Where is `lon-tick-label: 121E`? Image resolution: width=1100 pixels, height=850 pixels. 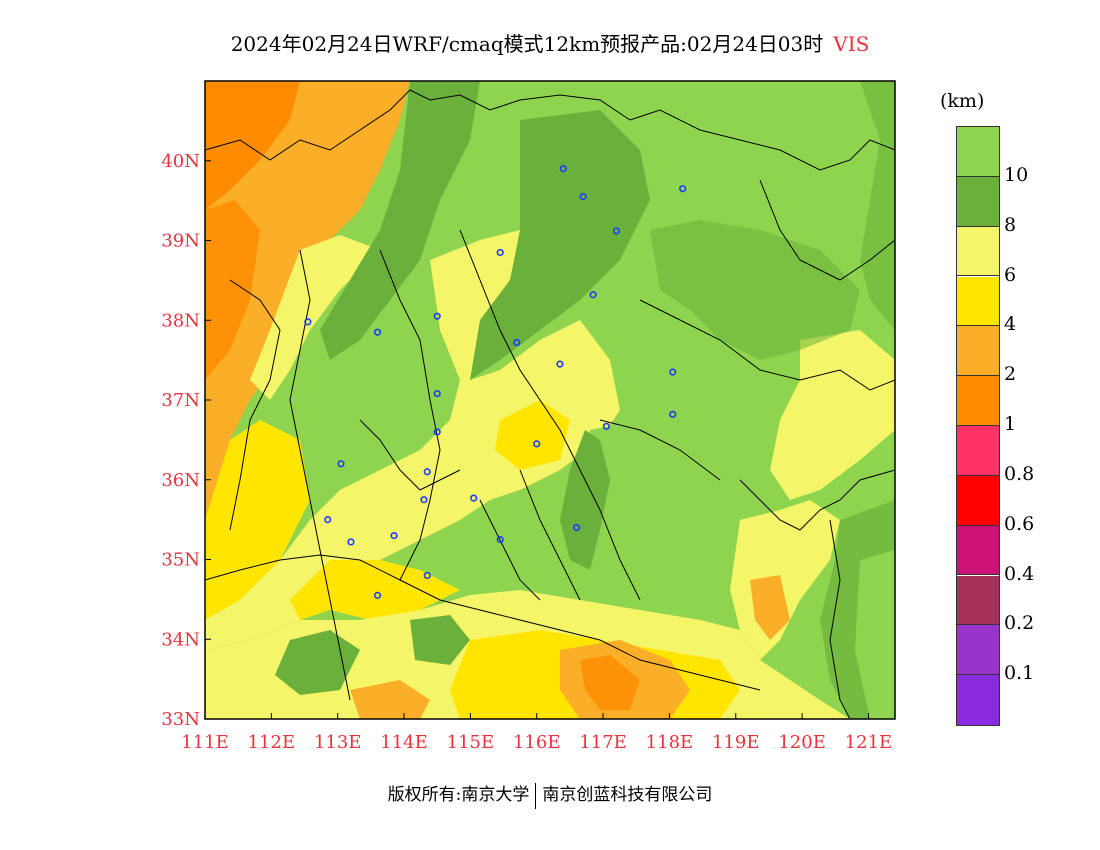
lon-tick-label: 121E is located at coordinates (869, 742).